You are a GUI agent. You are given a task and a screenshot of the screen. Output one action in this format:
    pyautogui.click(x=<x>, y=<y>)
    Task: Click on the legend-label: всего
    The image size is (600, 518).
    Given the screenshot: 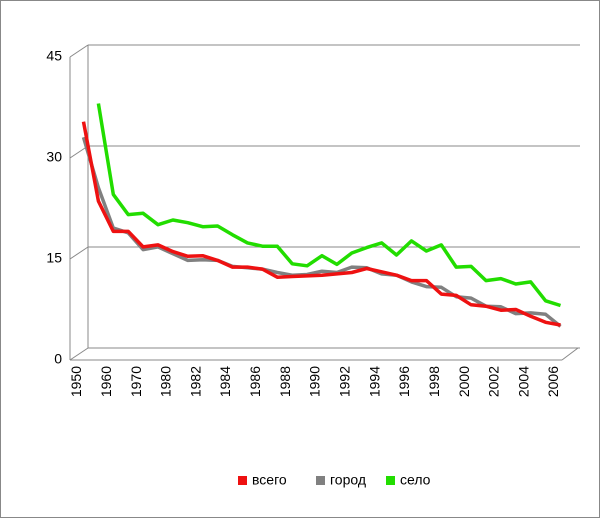 What is the action you would take?
    pyautogui.click(x=269, y=480)
    